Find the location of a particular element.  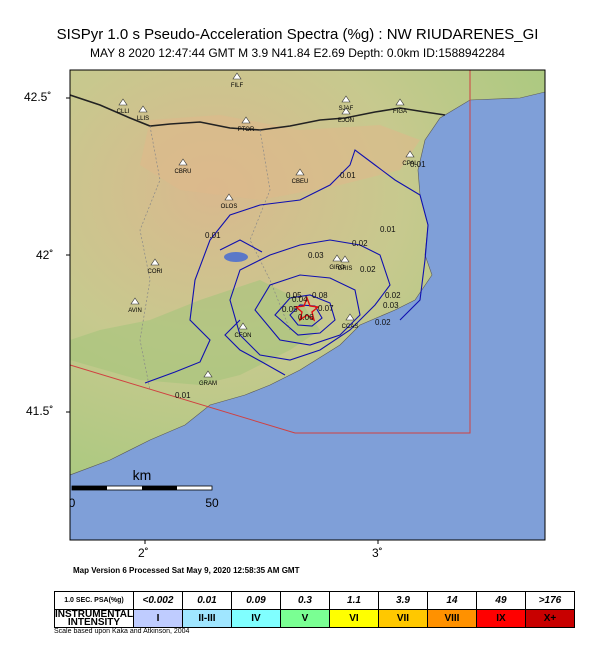

city-label: CBEU is located at coordinates (300, 182).